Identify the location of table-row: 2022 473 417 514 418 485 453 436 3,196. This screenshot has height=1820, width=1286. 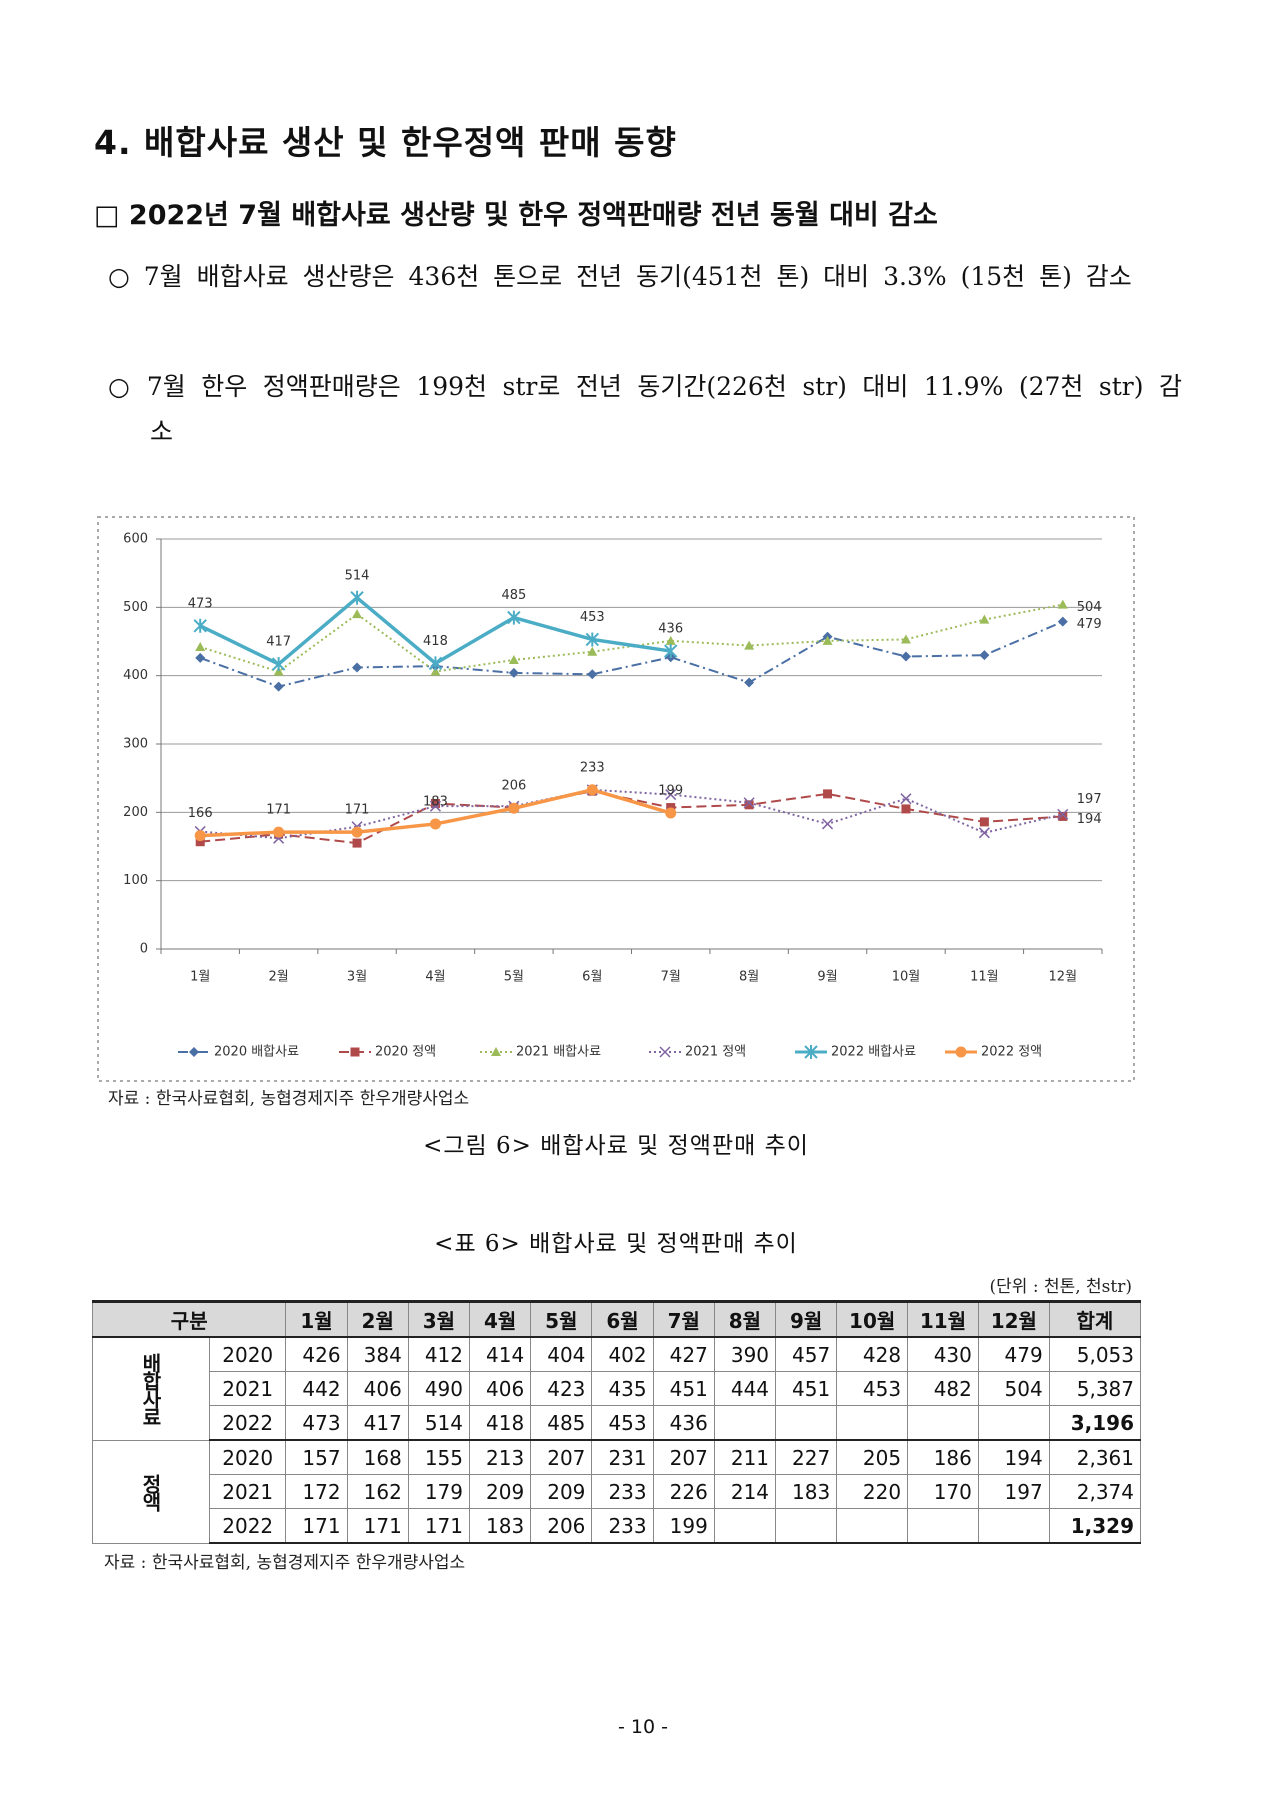
(617, 1423).